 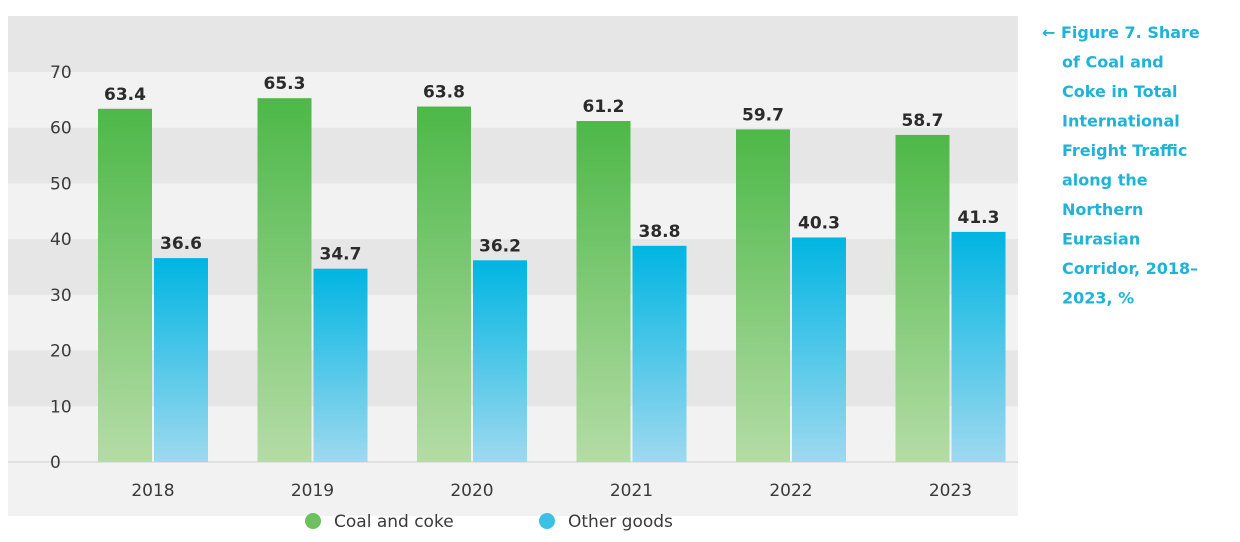 What do you see at coordinates (922, 298) in the screenshot?
I see `bar-coal-and-coke-2023` at bounding box center [922, 298].